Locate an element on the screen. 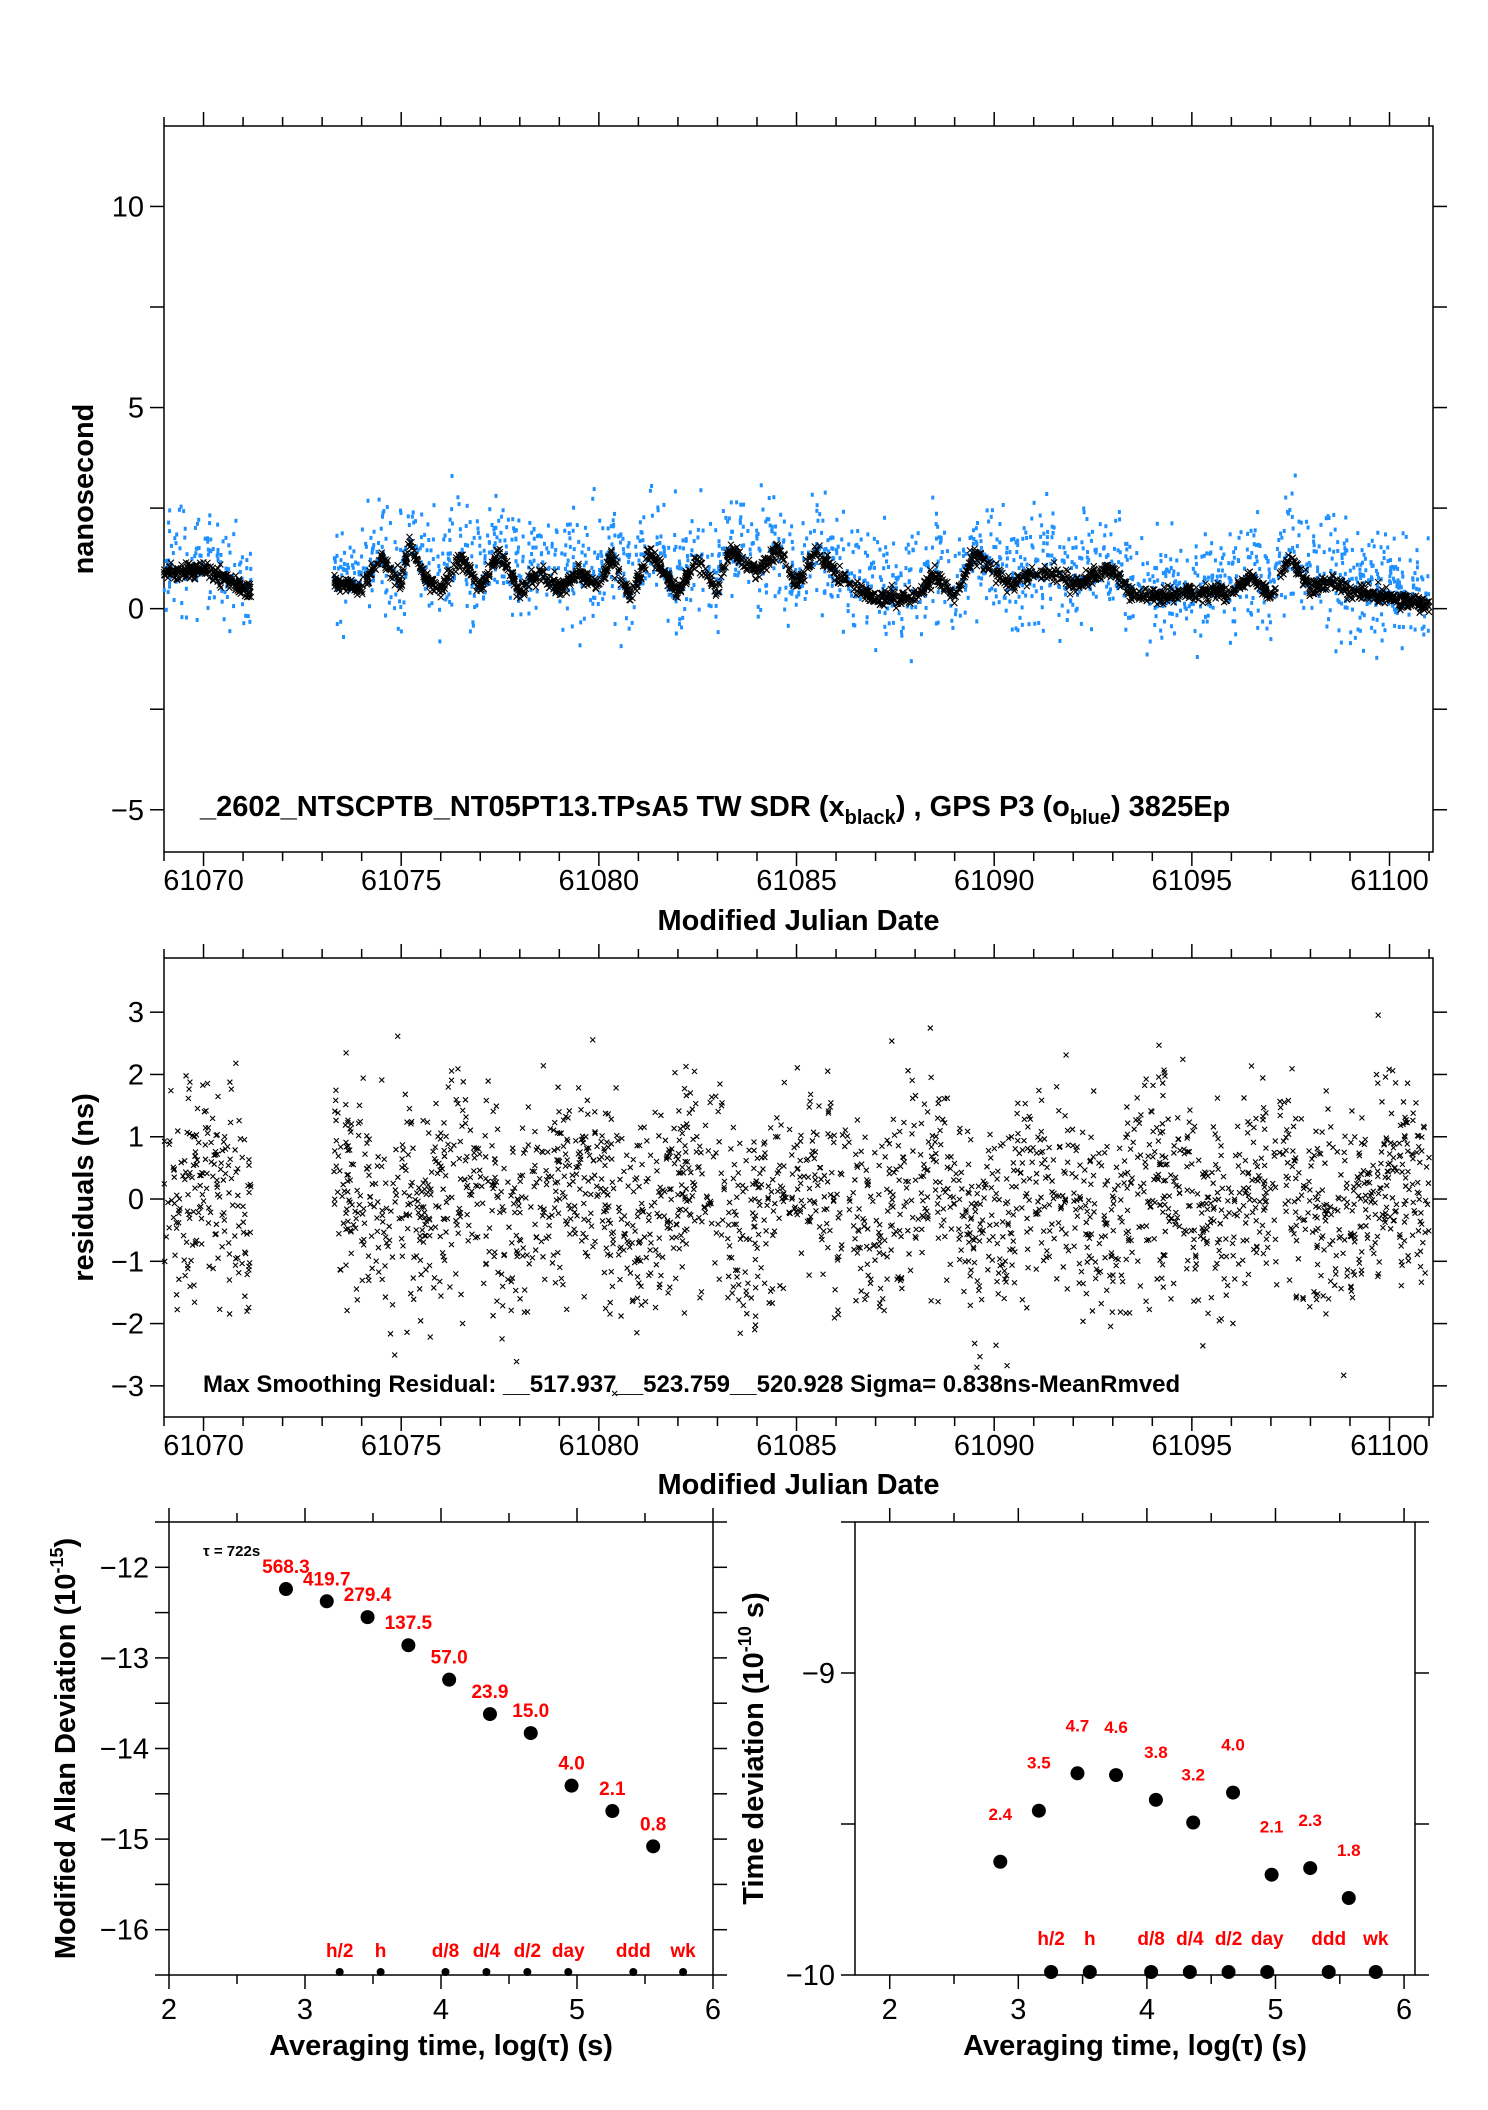 This screenshot has width=1488, height=2110. y-tick-label: −3 is located at coordinates (127, 1387).